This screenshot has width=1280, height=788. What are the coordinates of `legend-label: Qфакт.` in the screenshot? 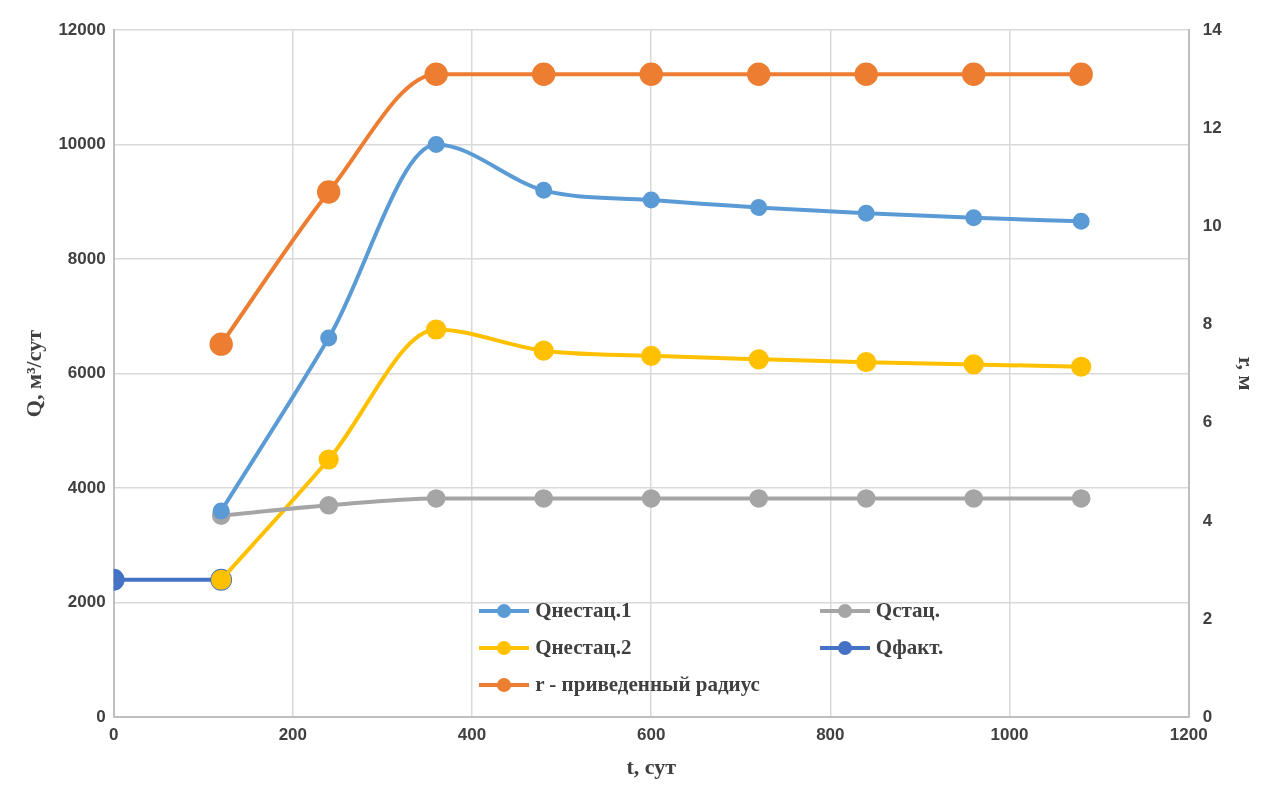 It's located at (909, 648).